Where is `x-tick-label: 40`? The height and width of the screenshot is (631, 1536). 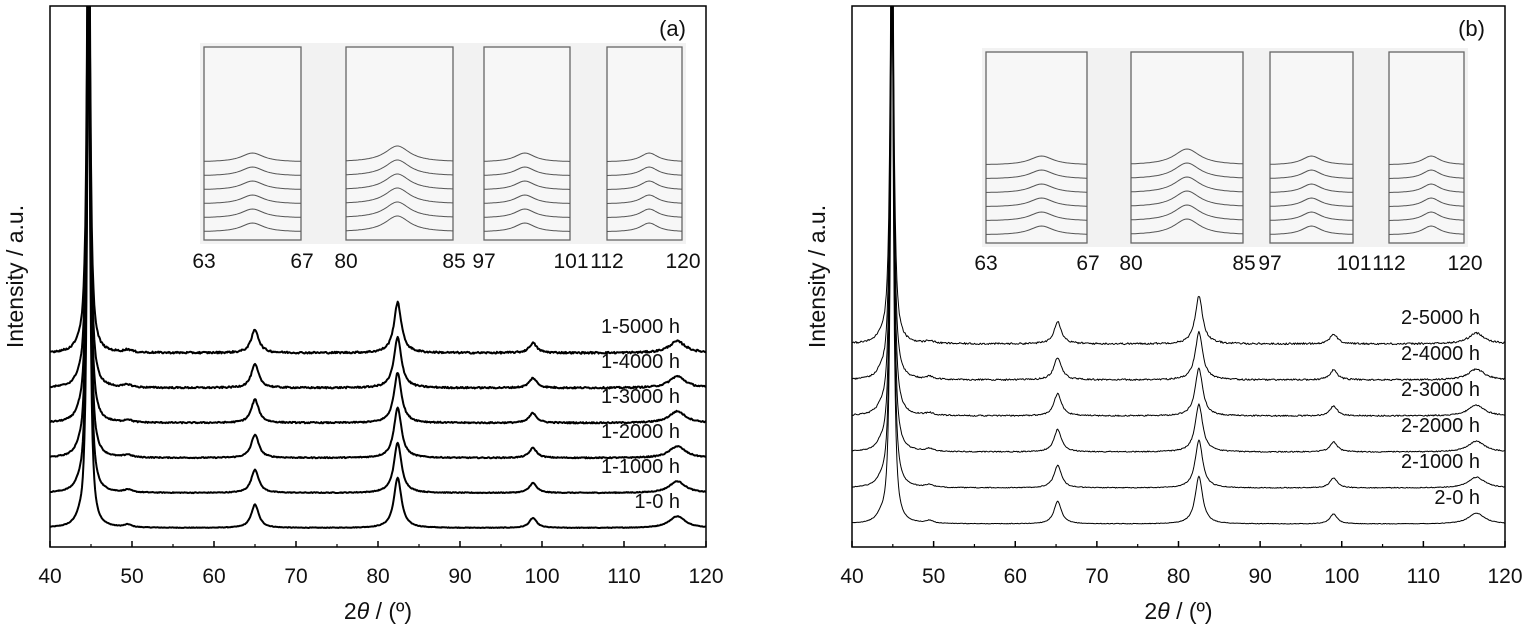 x-tick-label: 40 is located at coordinates (49, 576).